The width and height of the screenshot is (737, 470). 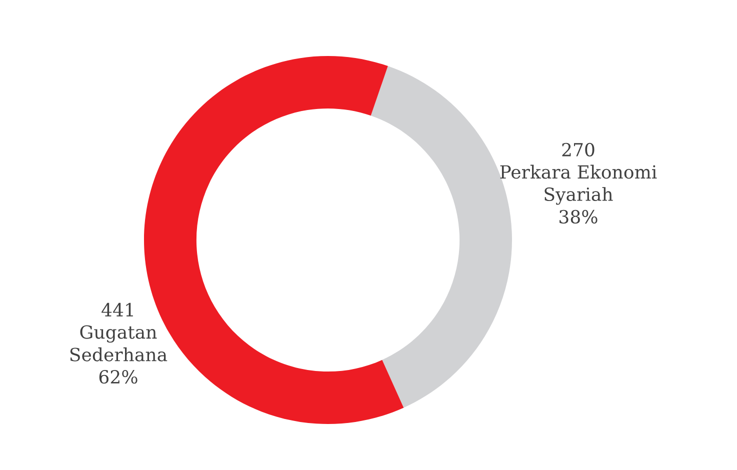 What do you see at coordinates (119, 343) in the screenshot?
I see `slice-label: Gugatan Sederhana` at bounding box center [119, 343].